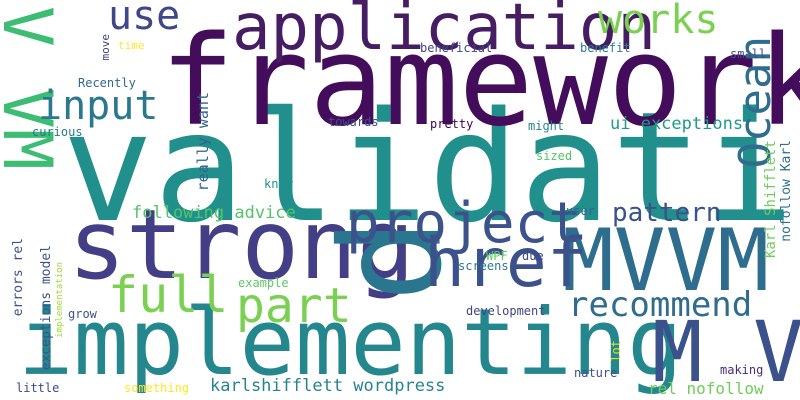 This screenshot has width=800, height=400. What do you see at coordinates (353, 122) in the screenshot?
I see `word-towards: towards` at bounding box center [353, 122].